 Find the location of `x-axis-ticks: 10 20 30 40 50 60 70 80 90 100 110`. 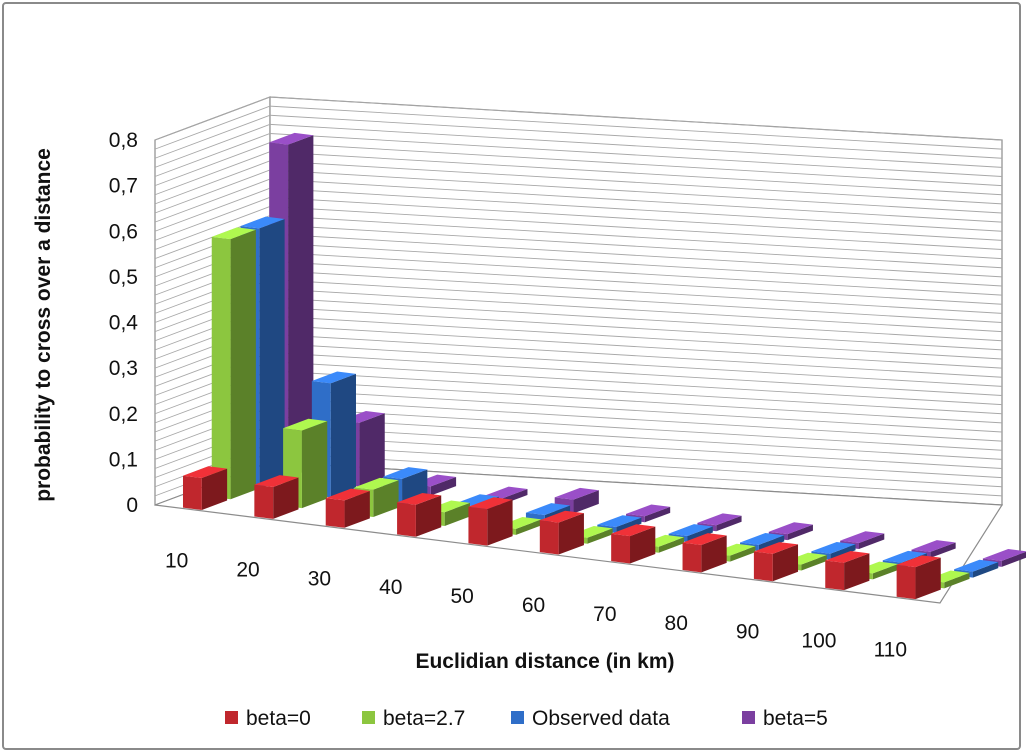

x-axis-ticks: 10 20 30 40 50 60 70 80 90 100 110 is located at coordinates (536, 605).